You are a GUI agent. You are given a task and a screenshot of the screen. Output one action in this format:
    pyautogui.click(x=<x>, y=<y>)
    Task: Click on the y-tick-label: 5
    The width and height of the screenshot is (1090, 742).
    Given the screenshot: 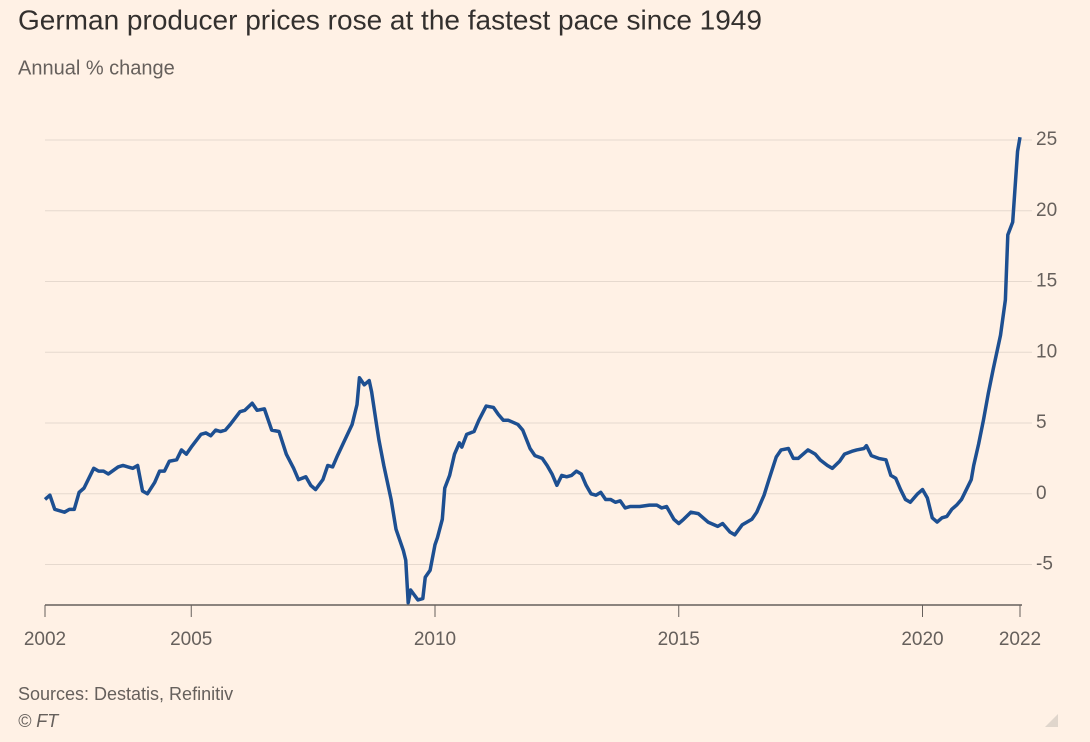 What is the action you would take?
    pyautogui.click(x=1041, y=422)
    